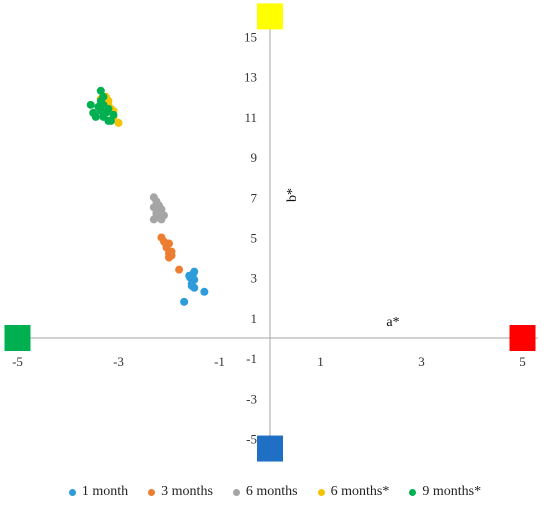 The width and height of the screenshot is (550, 515). I want to click on legend-label: 6 months, so click(271, 491).